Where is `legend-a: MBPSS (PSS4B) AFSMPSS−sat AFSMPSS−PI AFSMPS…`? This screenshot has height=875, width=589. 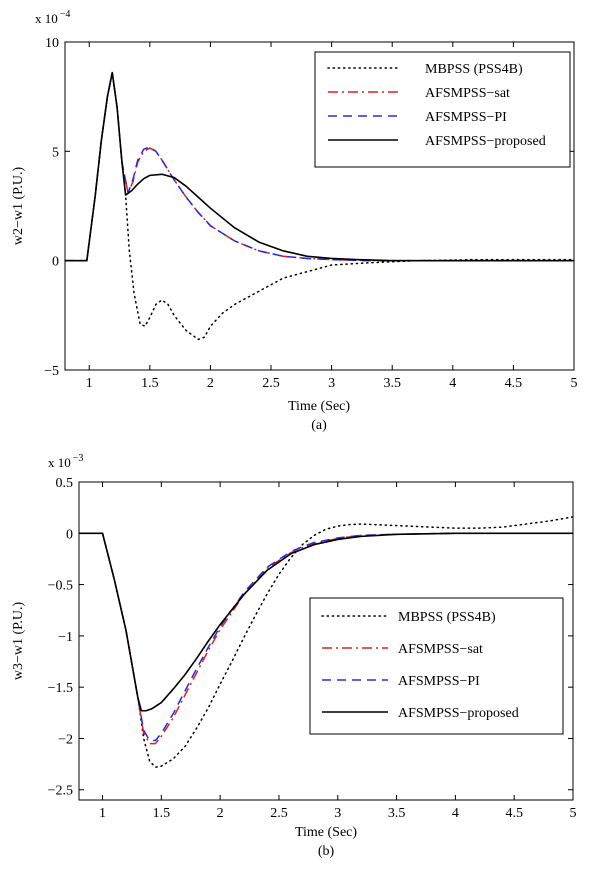 legend-a: MBPSS (PSS4B) AFSMPSS−sat AFSMPSS−PI AFSMPS… is located at coordinates (442, 109).